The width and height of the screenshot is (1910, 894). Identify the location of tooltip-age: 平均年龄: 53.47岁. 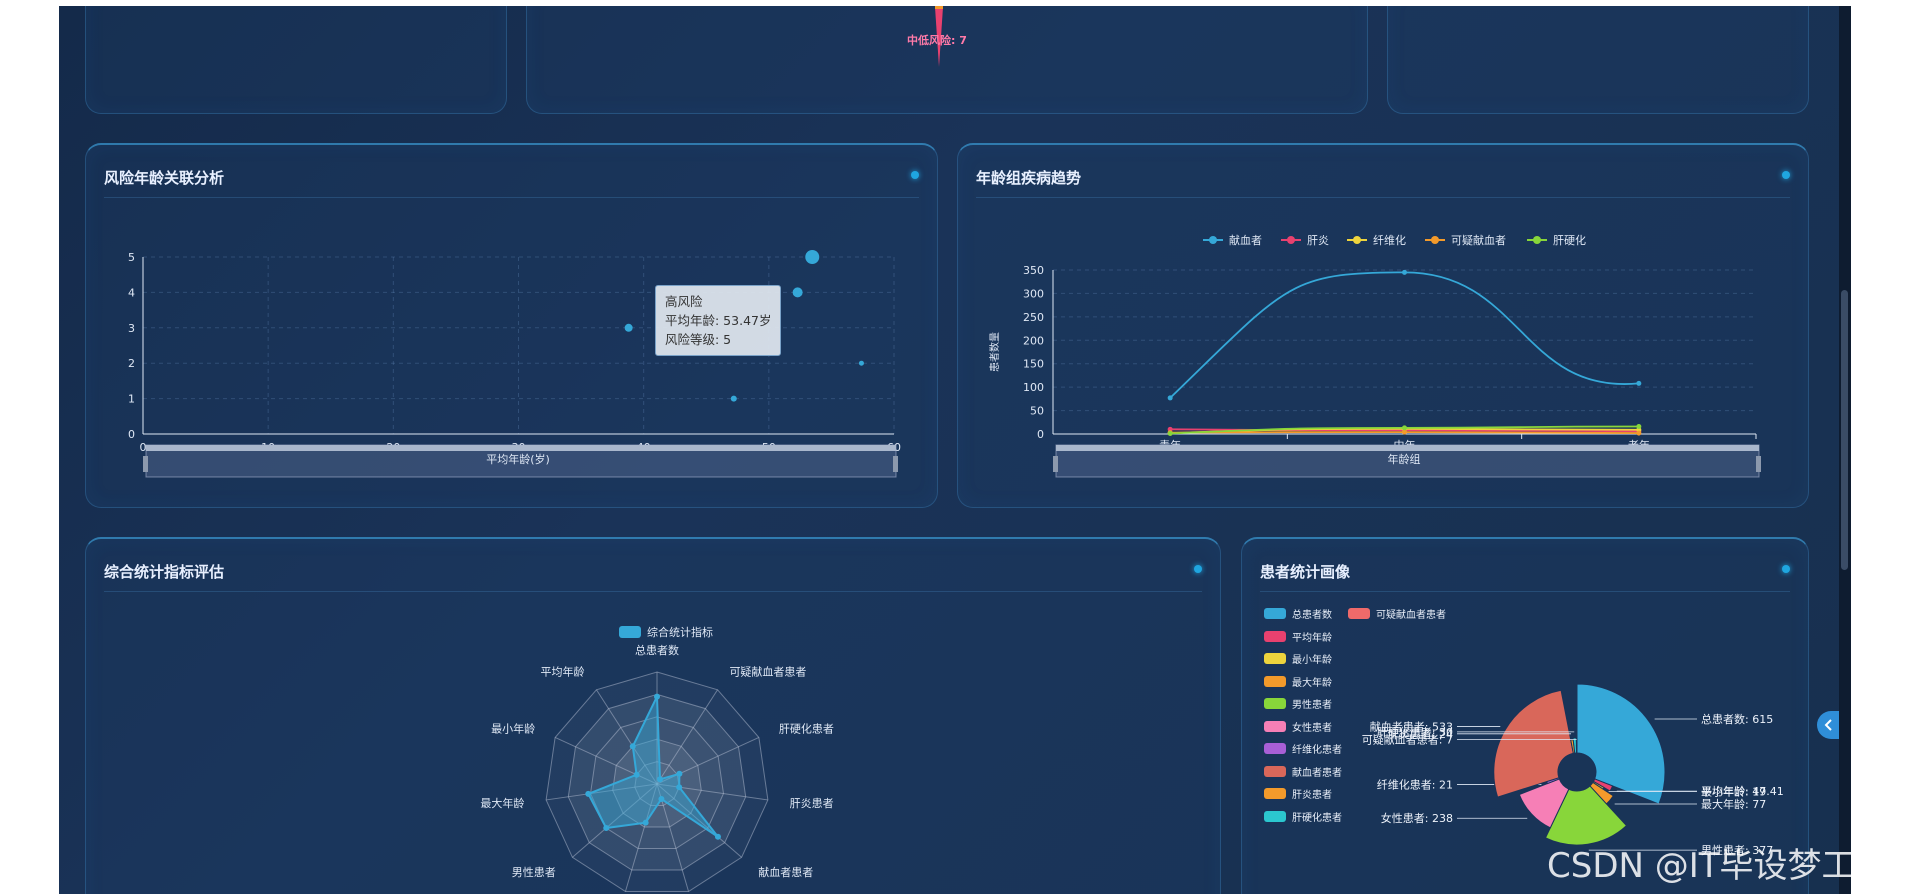
(718, 320).